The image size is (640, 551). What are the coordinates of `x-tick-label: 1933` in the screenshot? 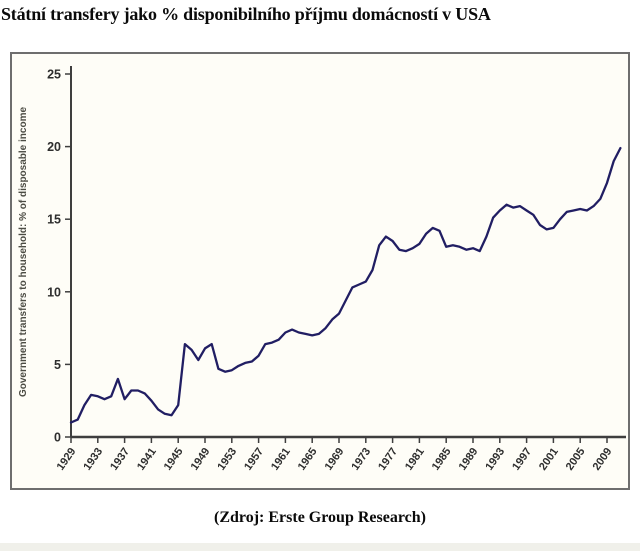 It's located at (93, 459).